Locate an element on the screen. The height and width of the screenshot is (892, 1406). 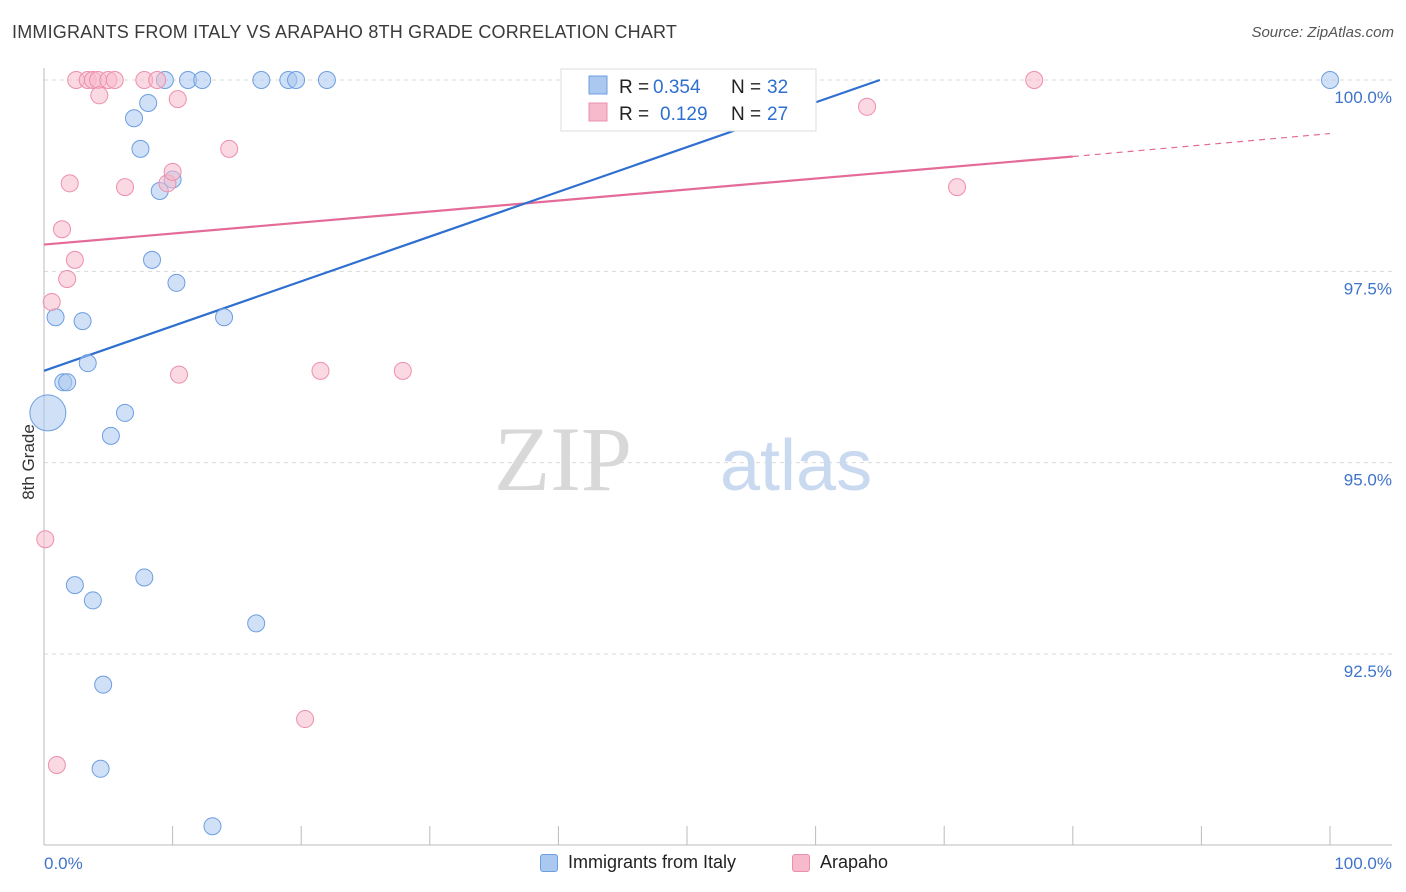
y-tick-label: 92.5% is located at coordinates (1368, 671).